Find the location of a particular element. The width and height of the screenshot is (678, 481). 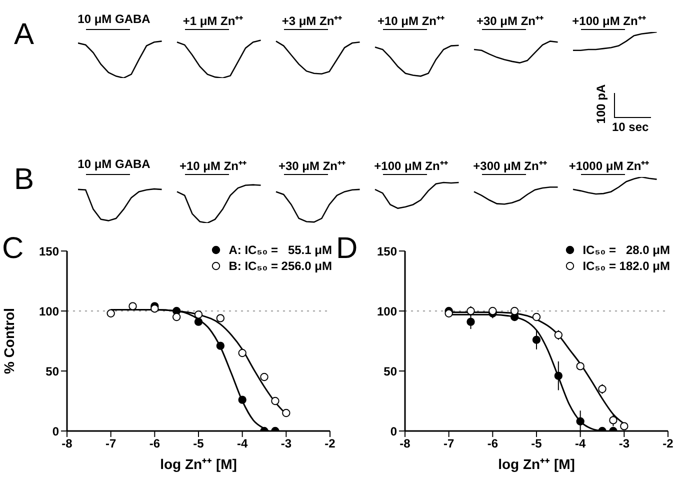

chart-title: B is located at coordinates (24, 179).